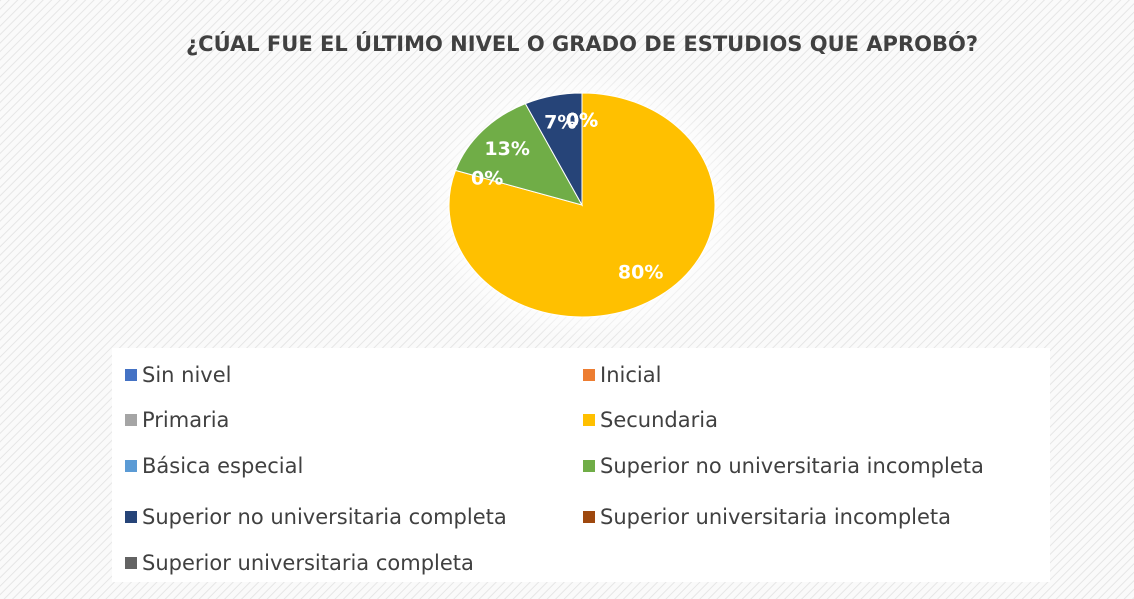 The width and height of the screenshot is (1134, 599). I want to click on pie, so click(582, 205).